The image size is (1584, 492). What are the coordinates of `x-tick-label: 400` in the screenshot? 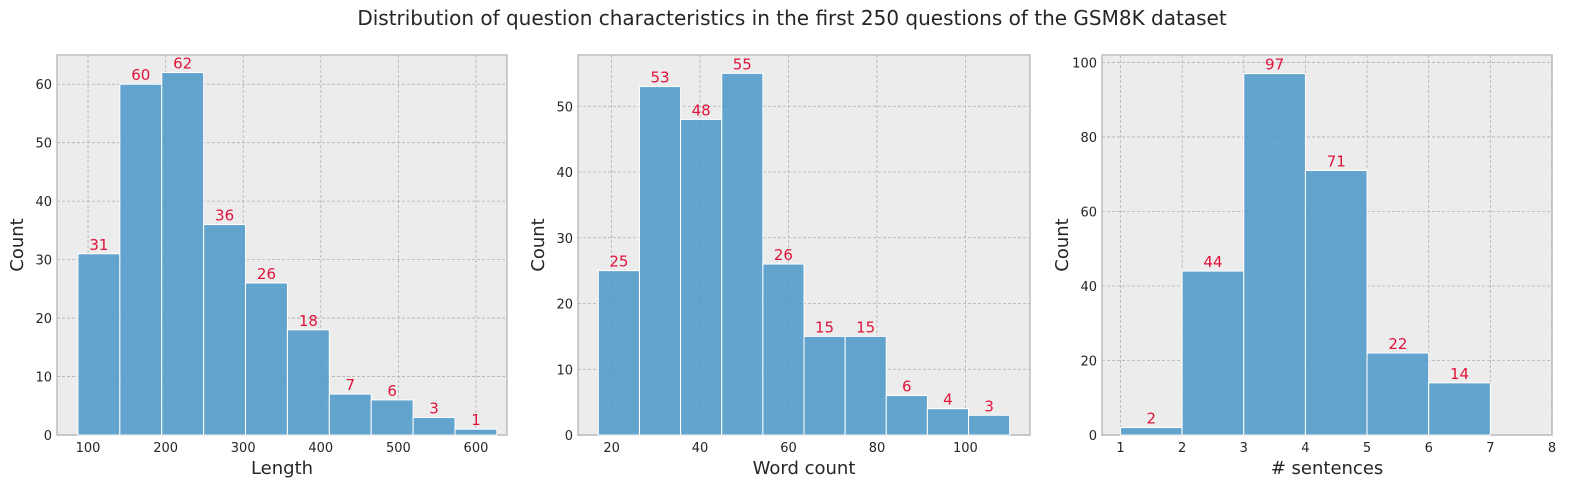 It's located at (320, 448).